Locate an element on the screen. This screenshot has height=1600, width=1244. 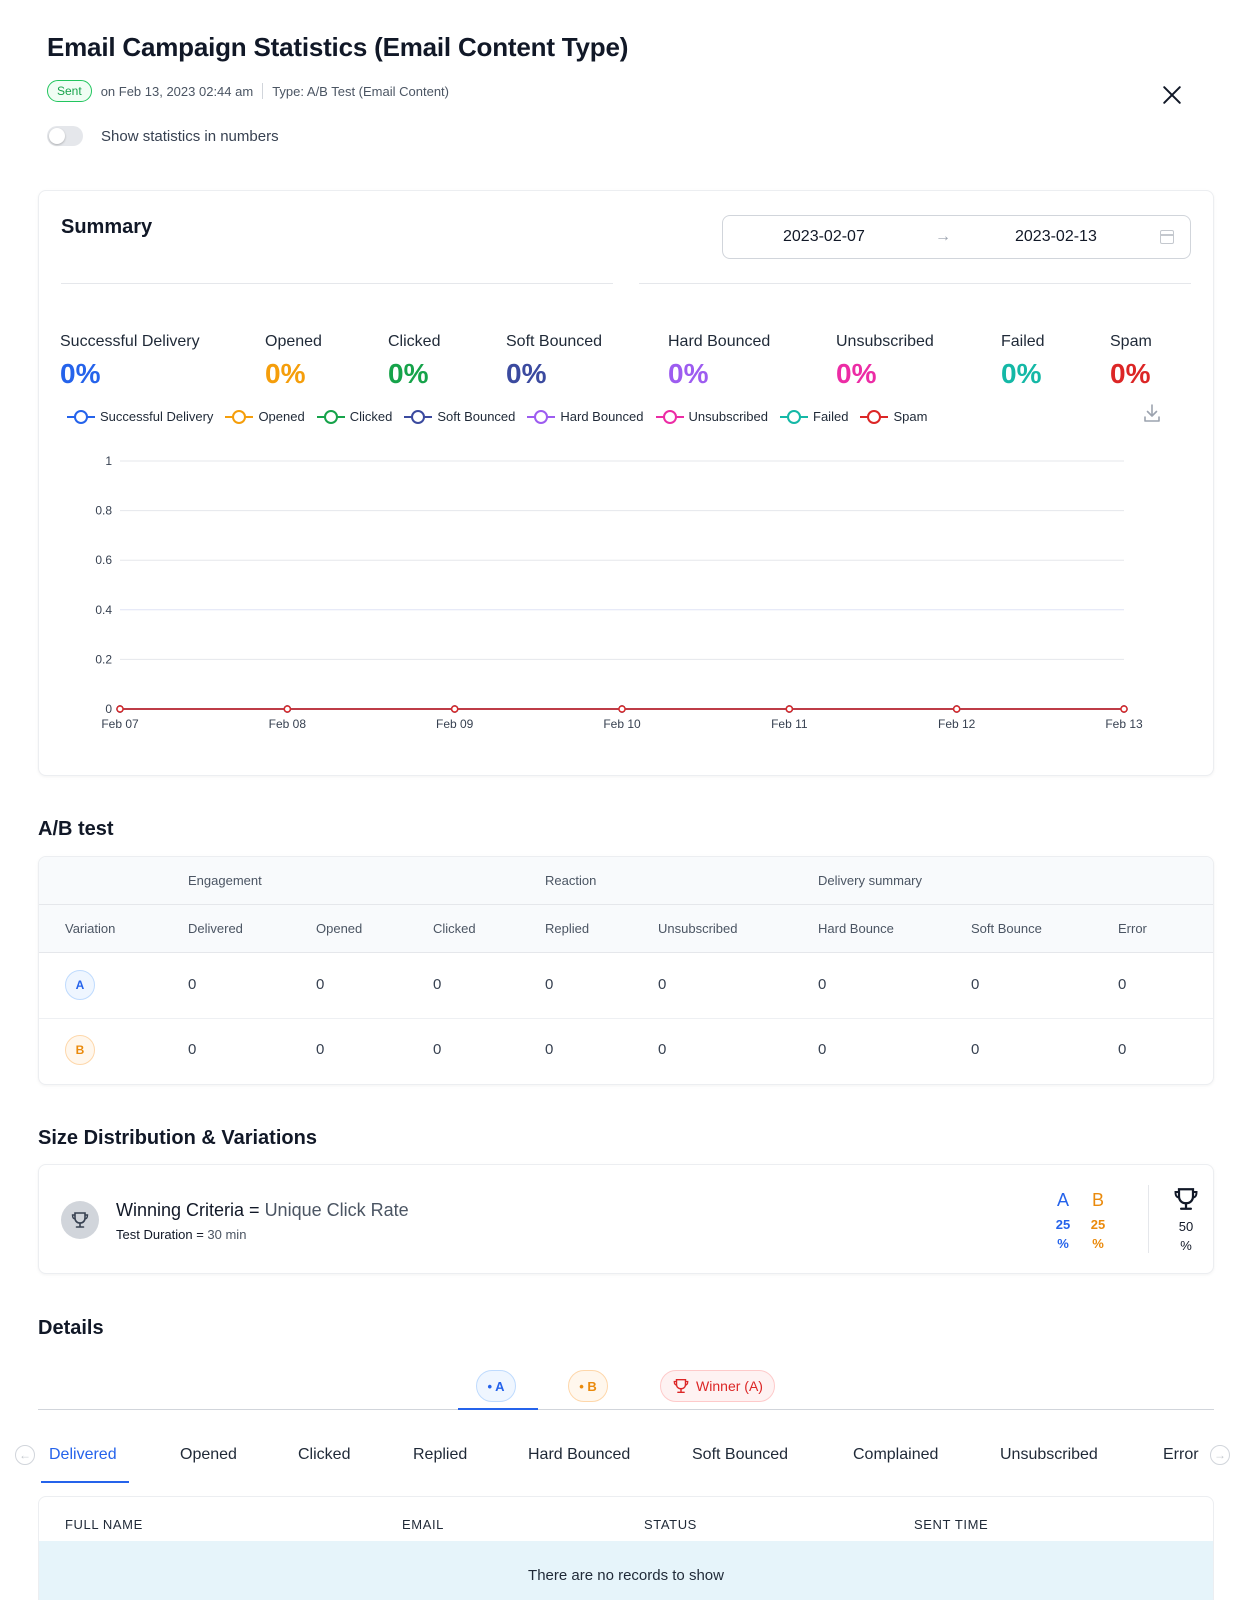
date-end: 2023-02-13 is located at coordinates (1056, 236).